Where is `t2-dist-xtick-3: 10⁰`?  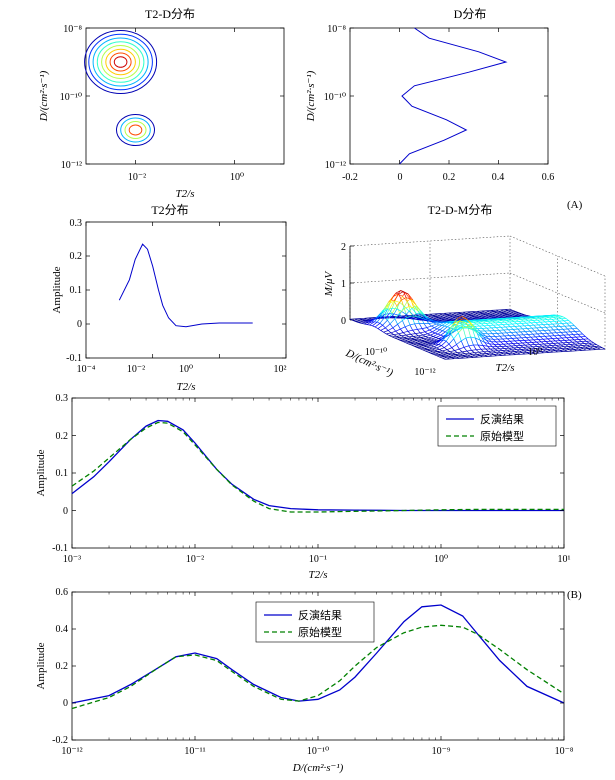
t2-dist-xtick-3: 10⁰ is located at coordinates (186, 369).